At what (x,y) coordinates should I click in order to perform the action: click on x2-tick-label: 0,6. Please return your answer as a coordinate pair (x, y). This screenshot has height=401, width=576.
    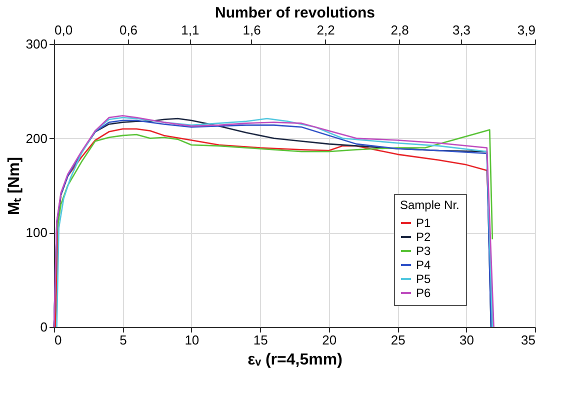
    Looking at the image, I should click on (128, 30).